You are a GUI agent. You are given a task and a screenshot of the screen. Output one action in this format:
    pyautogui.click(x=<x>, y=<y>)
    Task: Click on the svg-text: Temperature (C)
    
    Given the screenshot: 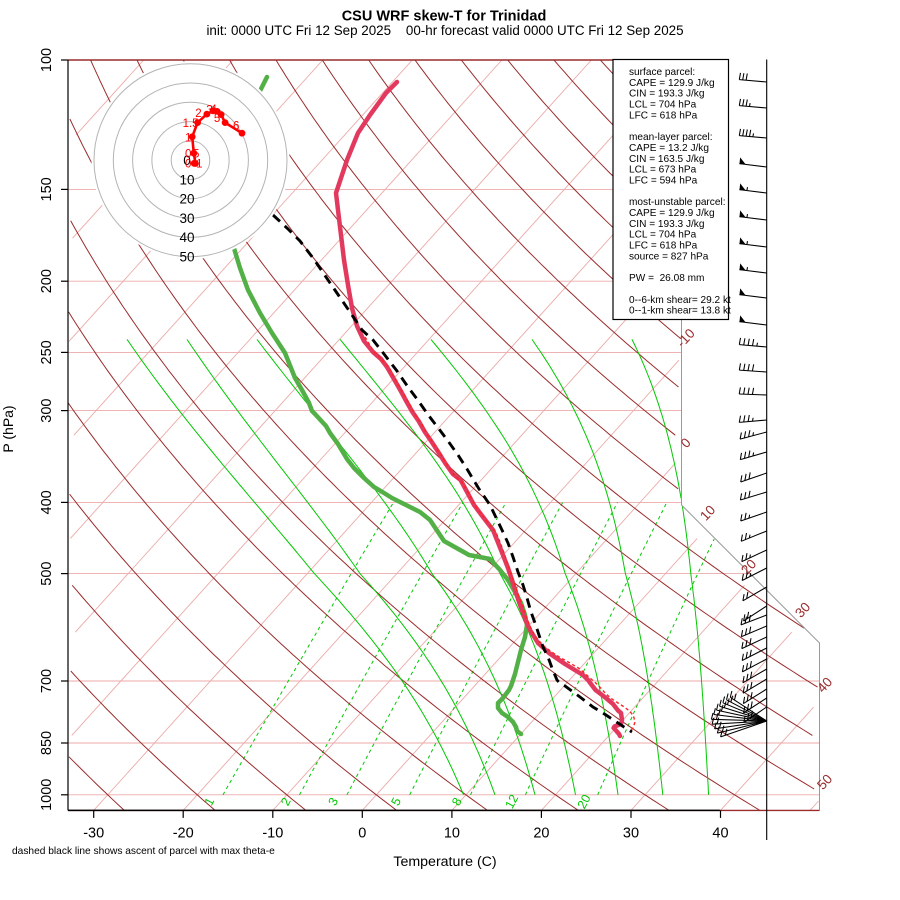 What is the action you would take?
    pyautogui.click(x=444, y=862)
    